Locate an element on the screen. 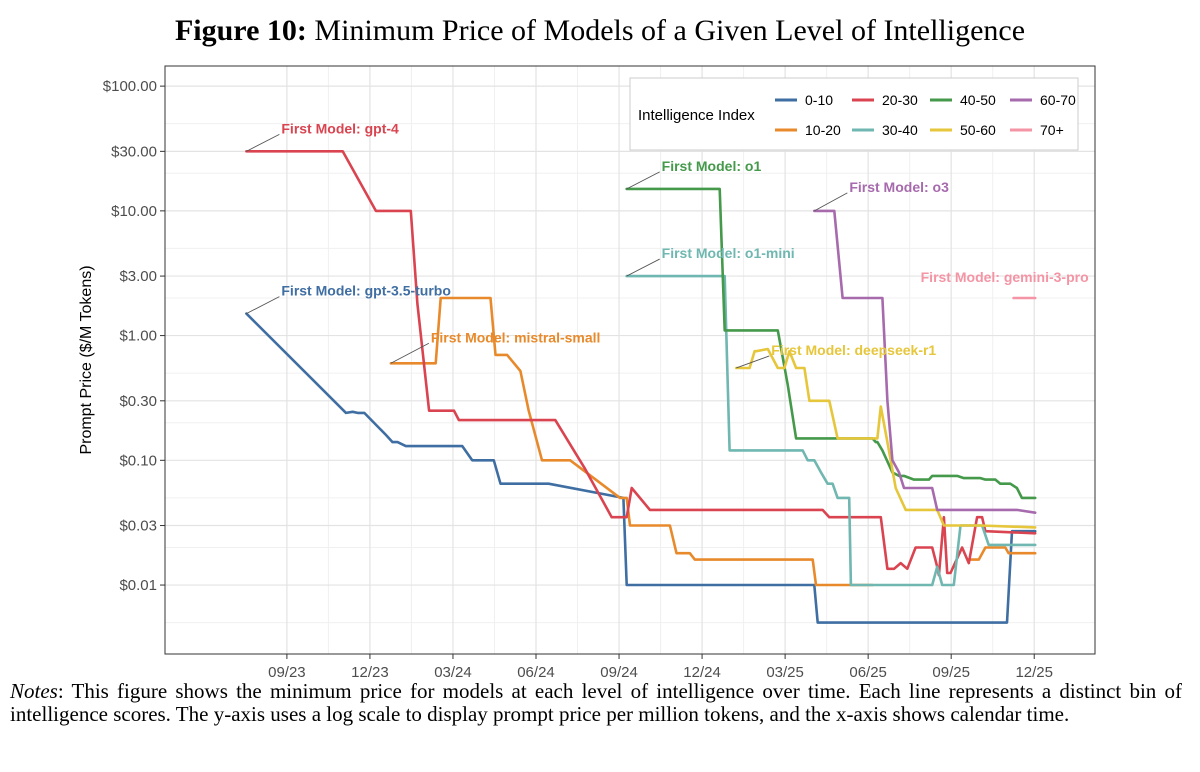  y-tick-label: $3.00 is located at coordinates (138, 276).